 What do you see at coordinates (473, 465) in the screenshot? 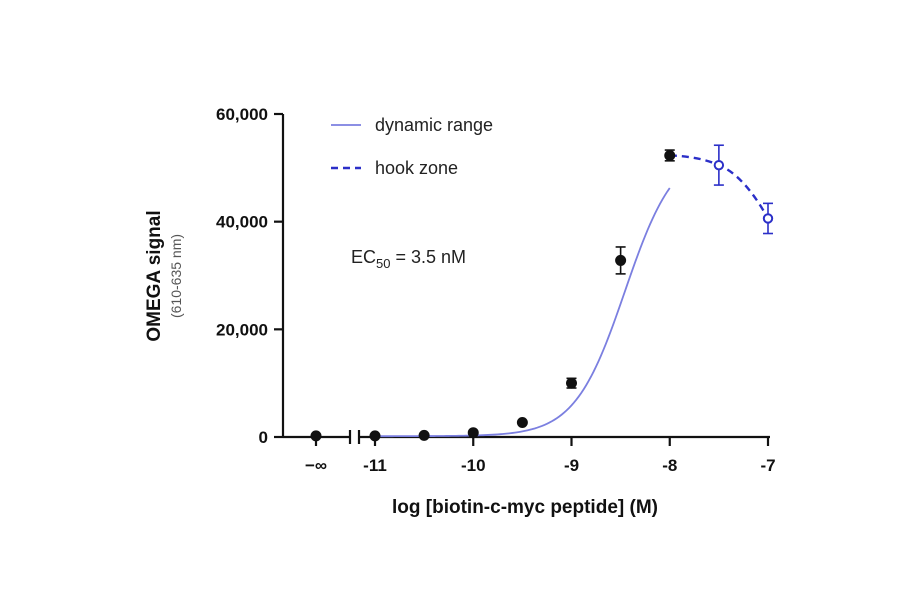
I see `x-tick-label: -10` at bounding box center [473, 465].